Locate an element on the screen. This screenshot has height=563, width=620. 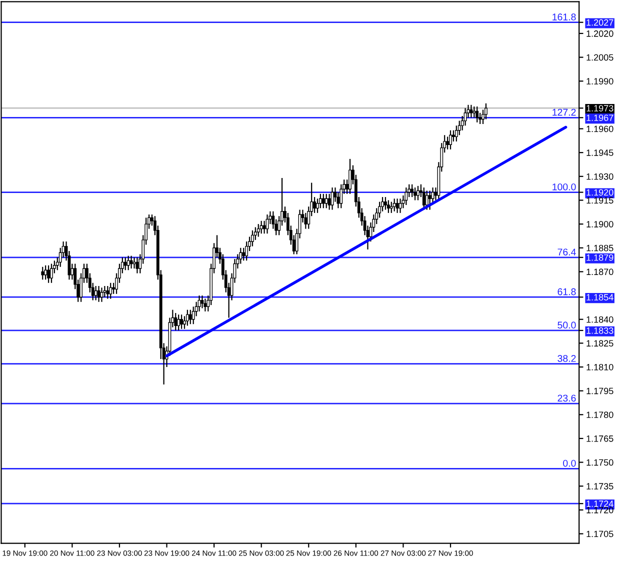
y-tick-label: 1.1973 is located at coordinates (600, 108).